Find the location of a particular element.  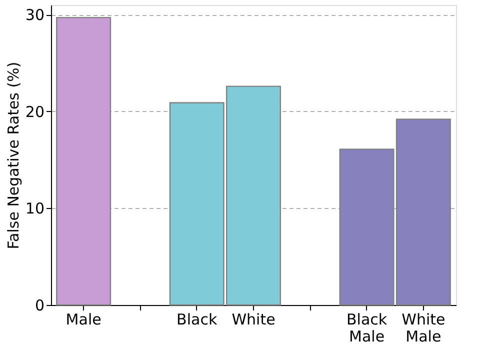

y-tick-label: 10 is located at coordinates (34, 209).